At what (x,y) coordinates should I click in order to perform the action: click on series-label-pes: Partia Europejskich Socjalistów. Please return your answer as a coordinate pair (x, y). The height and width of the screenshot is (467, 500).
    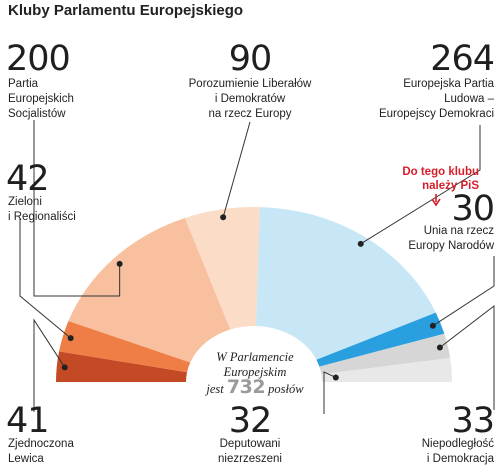
    Looking at the image, I should click on (41, 99).